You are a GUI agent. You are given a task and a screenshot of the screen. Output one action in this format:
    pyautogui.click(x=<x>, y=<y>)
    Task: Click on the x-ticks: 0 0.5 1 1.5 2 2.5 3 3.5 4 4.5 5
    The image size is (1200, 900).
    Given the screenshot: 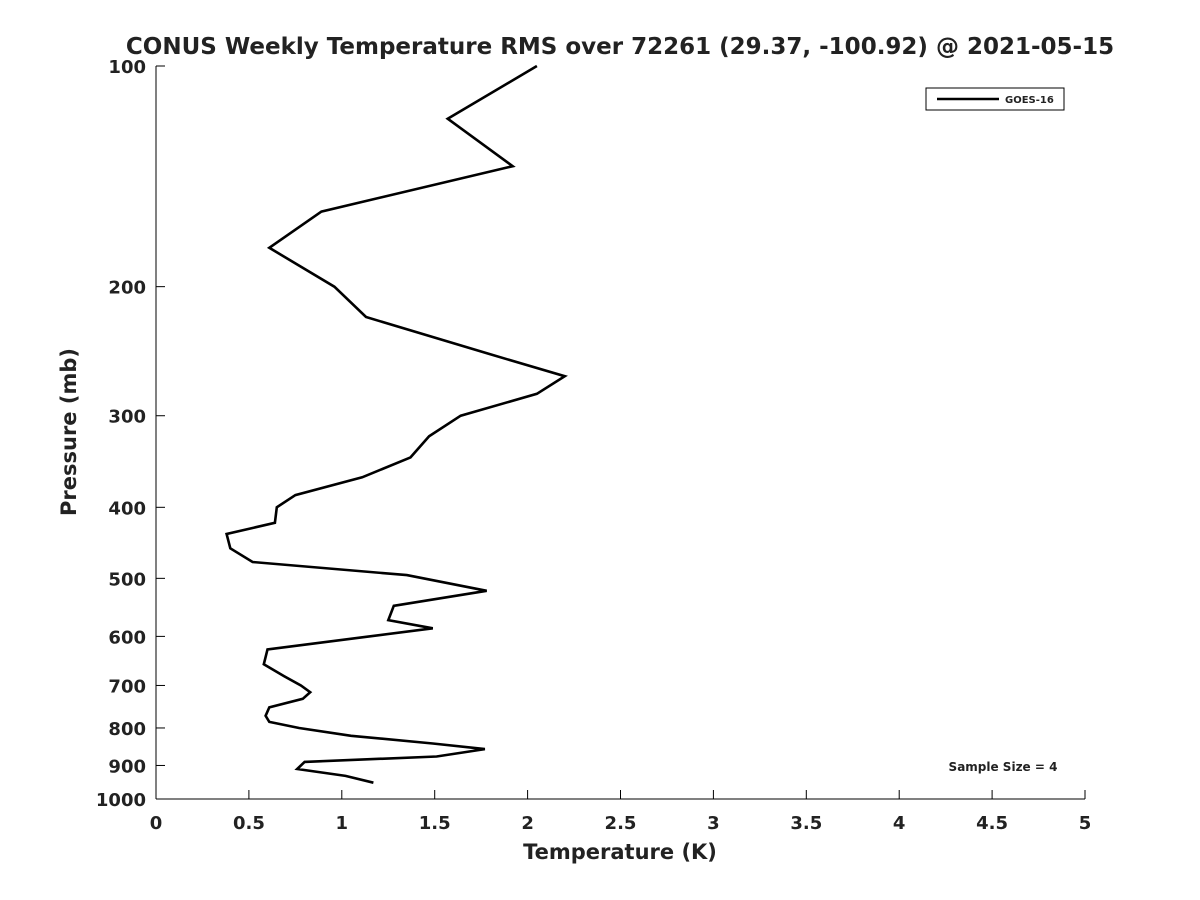 What is the action you would take?
    pyautogui.click(x=621, y=812)
    